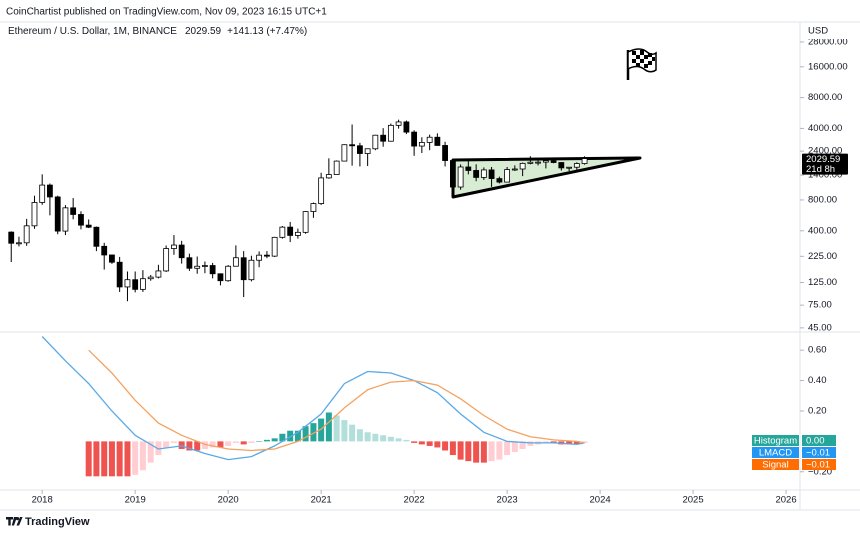 The height and width of the screenshot is (535, 860). What do you see at coordinates (92, 31) in the screenshot?
I see `symbol-name: Ethereum / U.S. Dollar, 1M, BINANCE` at bounding box center [92, 31].